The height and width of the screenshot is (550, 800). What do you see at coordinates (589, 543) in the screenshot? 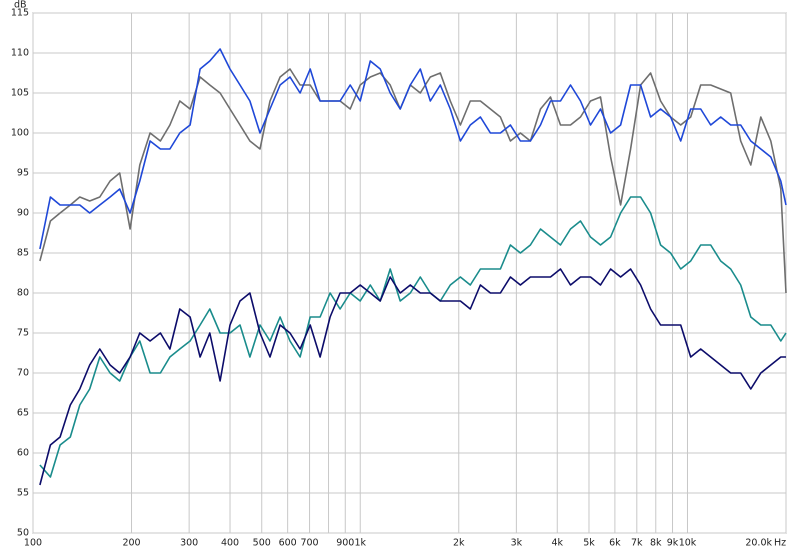
I see `x-tick-label: 5k` at bounding box center [589, 543].